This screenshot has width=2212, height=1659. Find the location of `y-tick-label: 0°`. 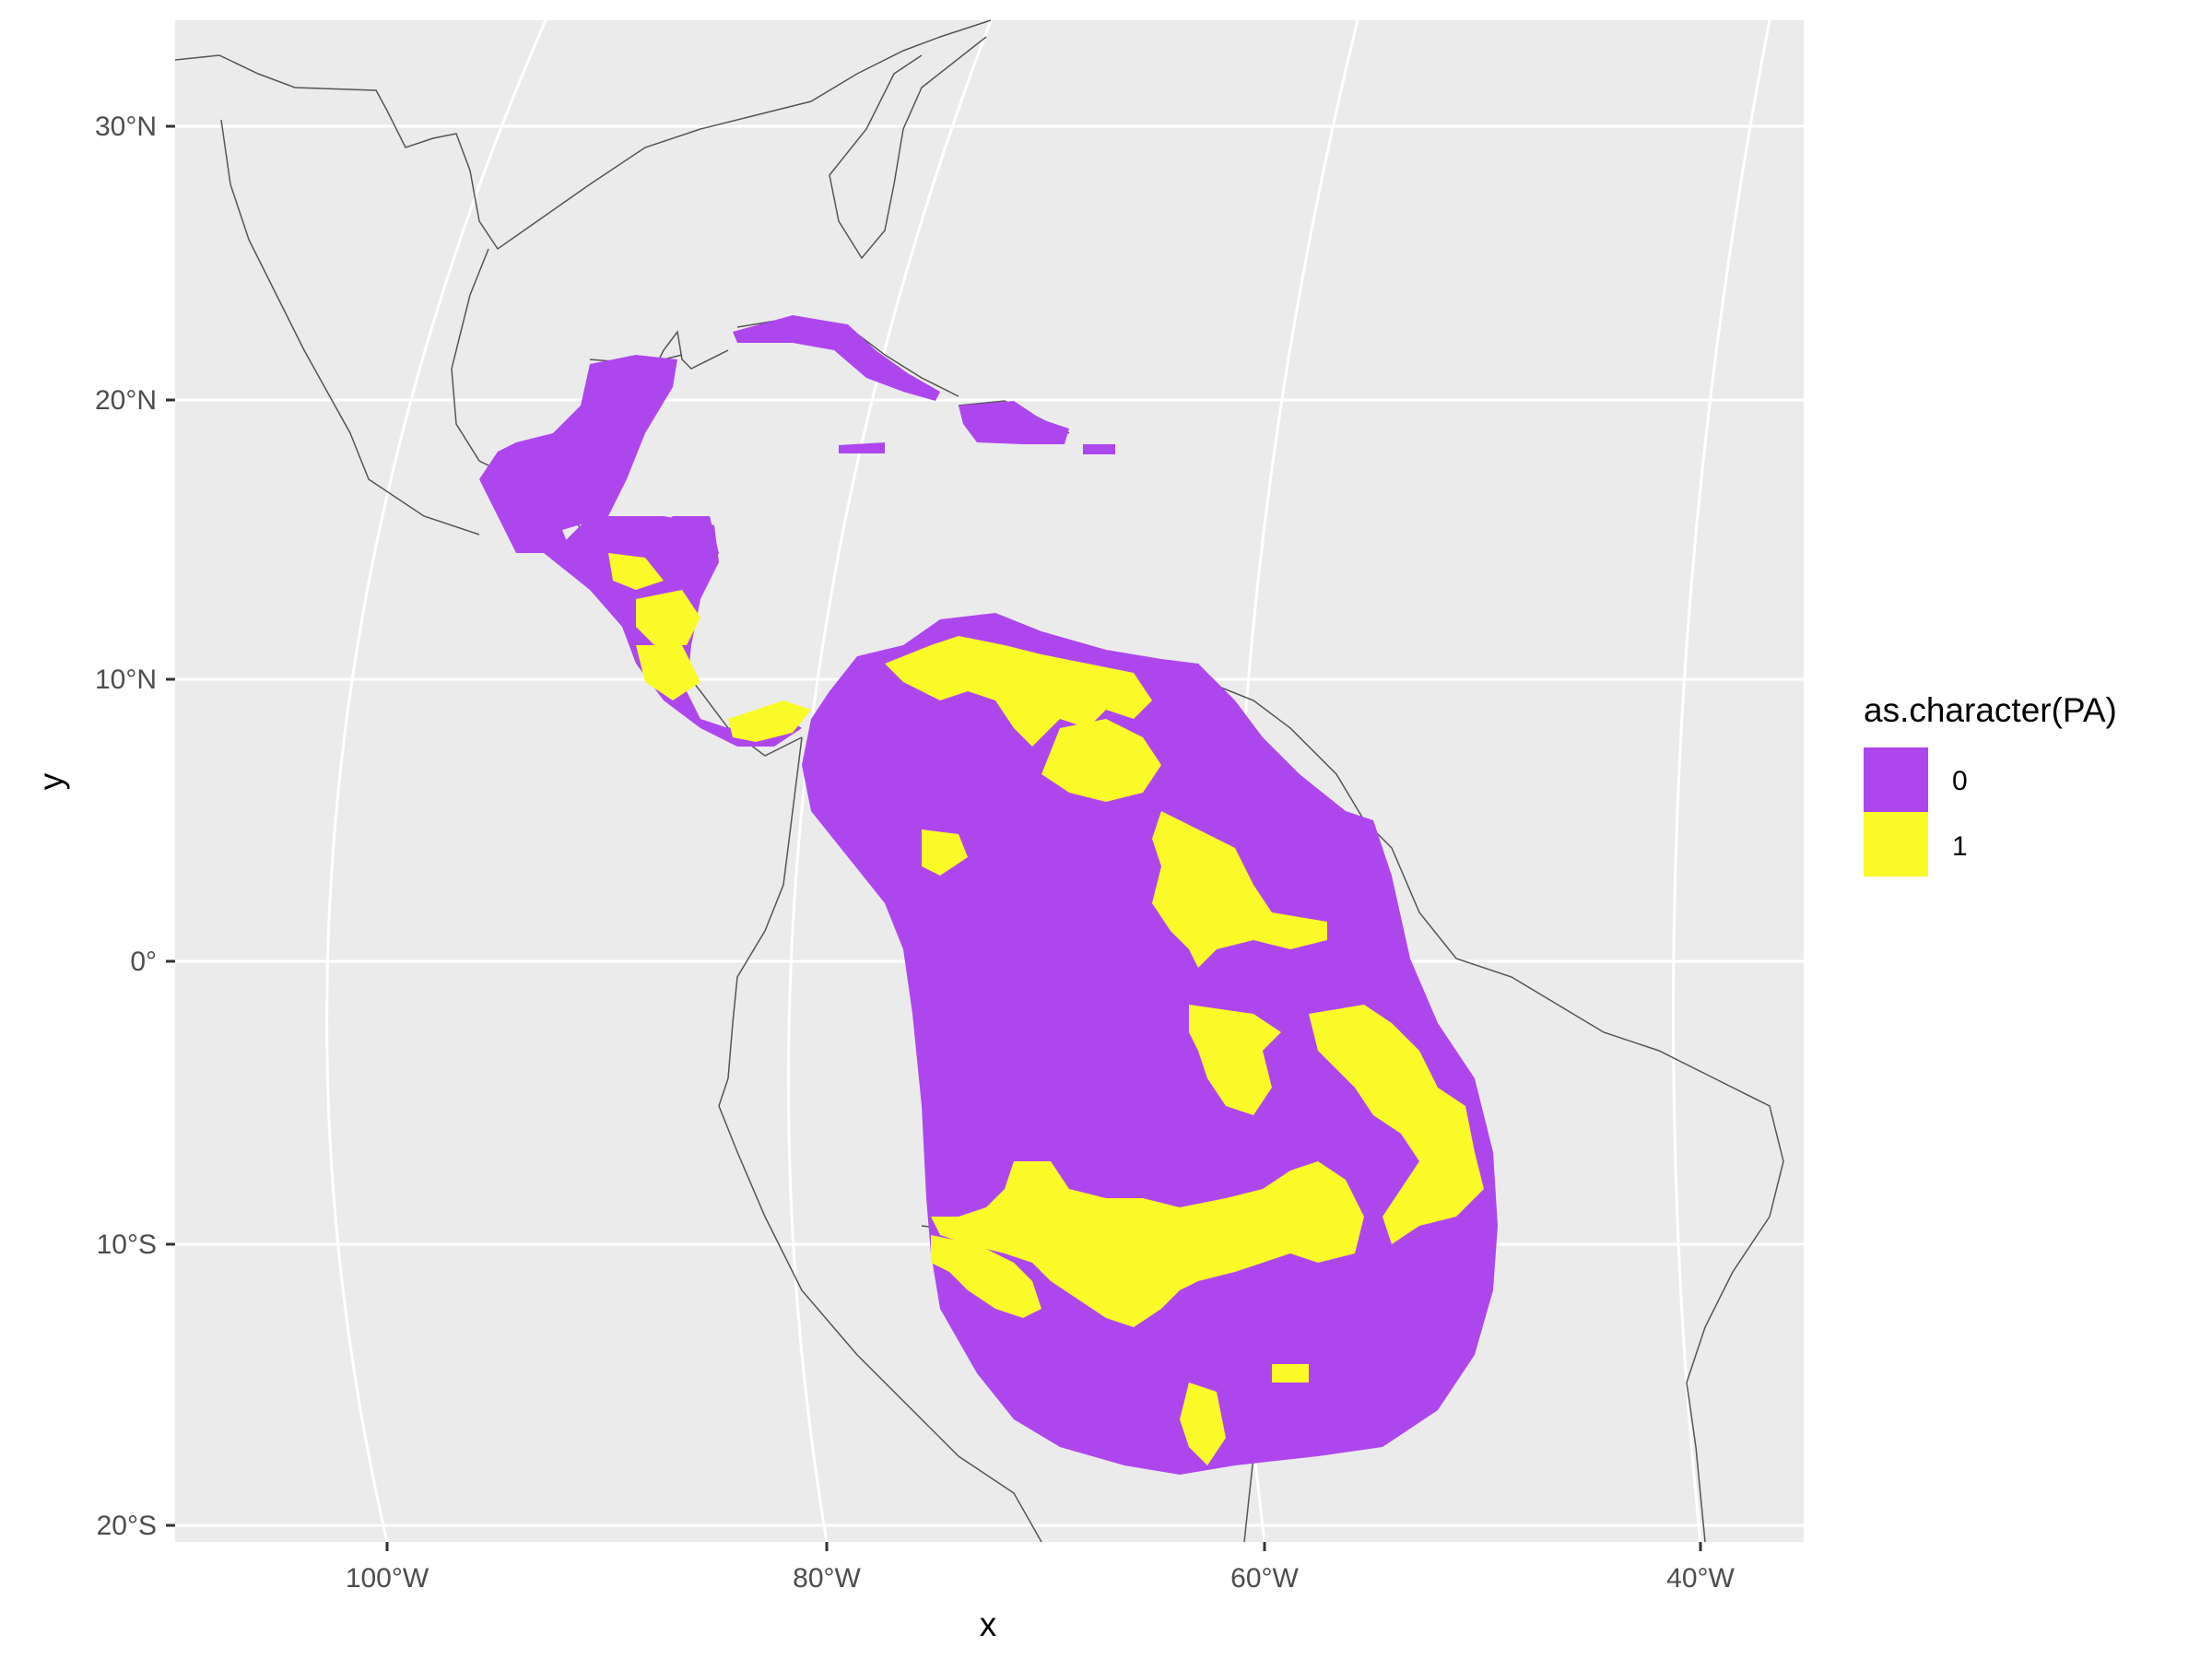

y-tick-label: 0° is located at coordinates (143, 962).